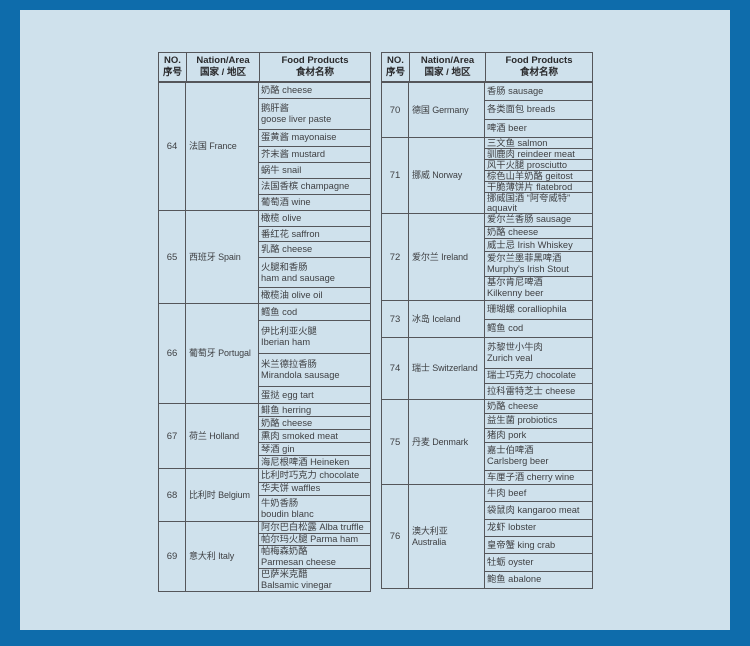 This screenshot has width=750, height=646. Describe the element at coordinates (289, 331) in the screenshot. I see `food-item-text: 伊比利亚火腿` at that location.